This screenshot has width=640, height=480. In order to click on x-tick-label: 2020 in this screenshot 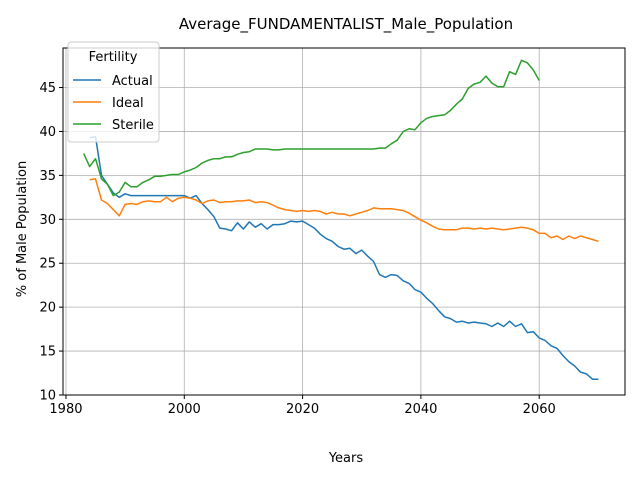, I will do `click(302, 409)`.